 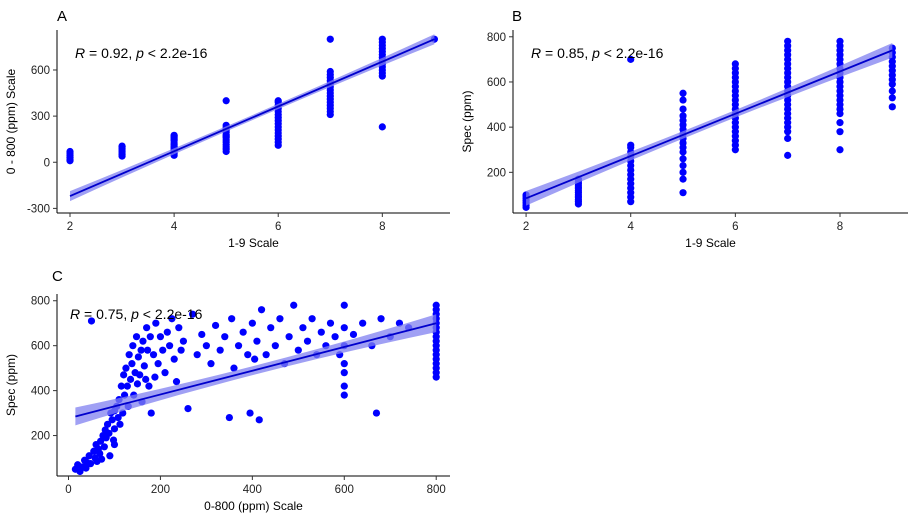 I want to click on panel-letter: B, so click(x=517, y=16).